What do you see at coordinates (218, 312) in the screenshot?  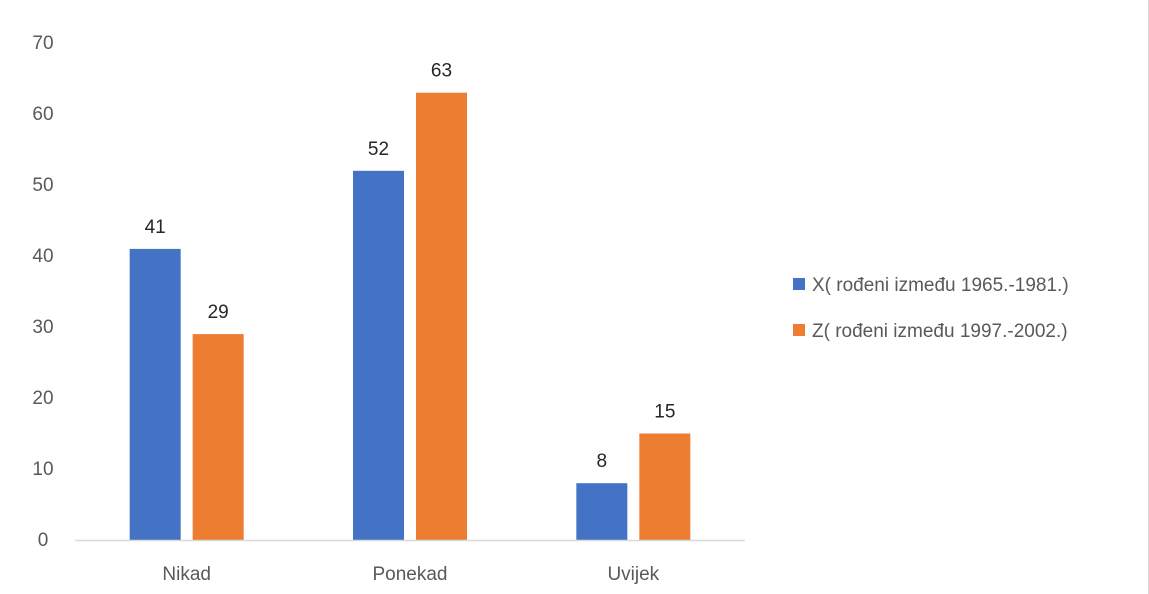 I see `data-label-nikad-series-2: 29` at bounding box center [218, 312].